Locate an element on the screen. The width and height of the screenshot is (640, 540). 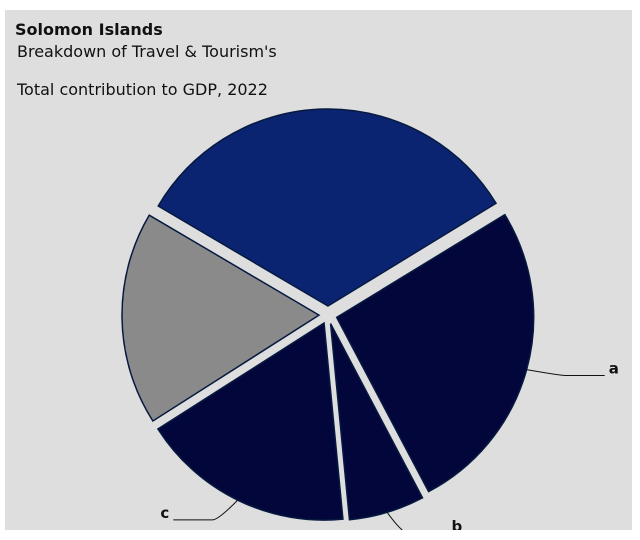
leader-line-b is located at coordinates (394, 521).